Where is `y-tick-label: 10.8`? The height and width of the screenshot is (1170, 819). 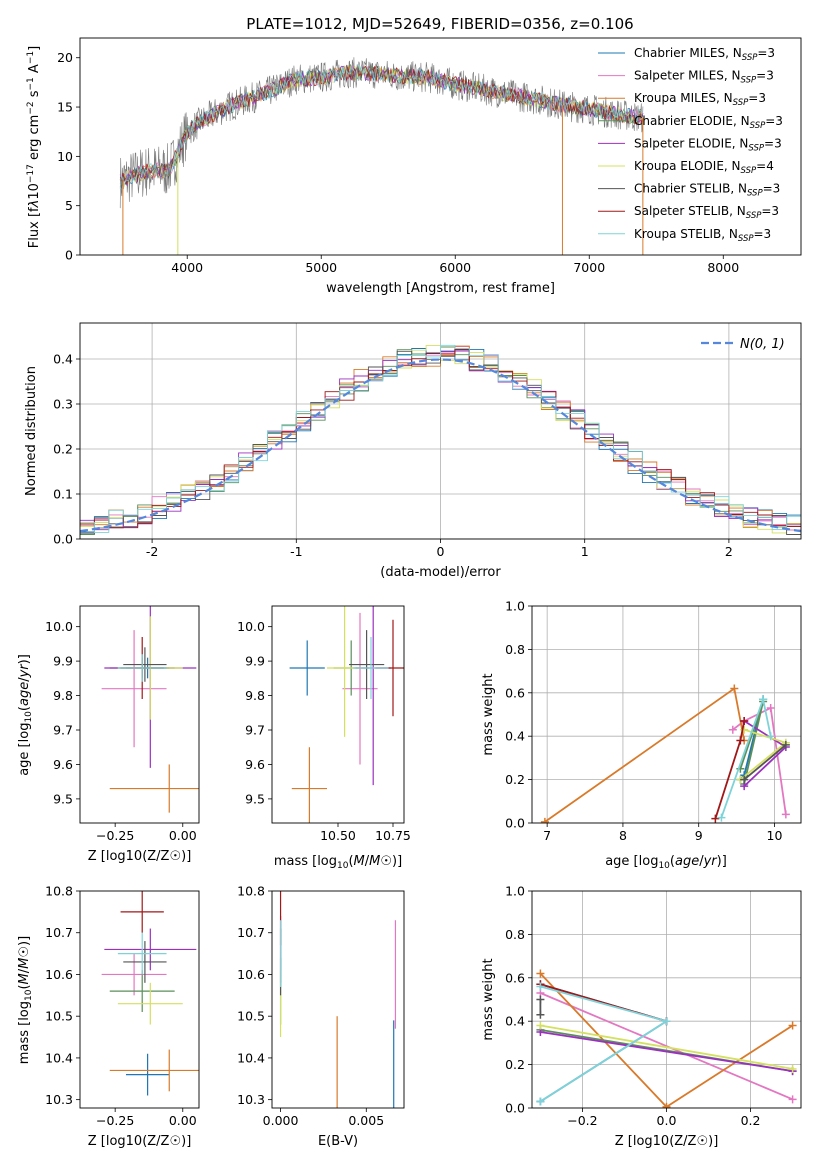
y-tick-label: 10.8 is located at coordinates (251, 891).